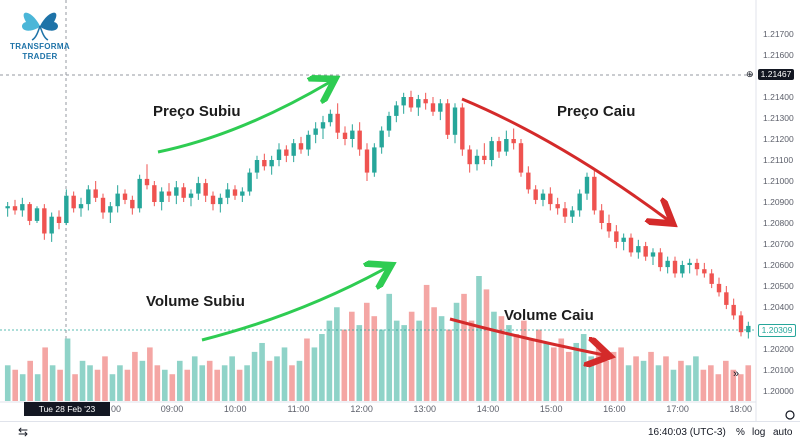  What do you see at coordinates (790, 415) in the screenshot?
I see `gear-icon` at bounding box center [790, 415].